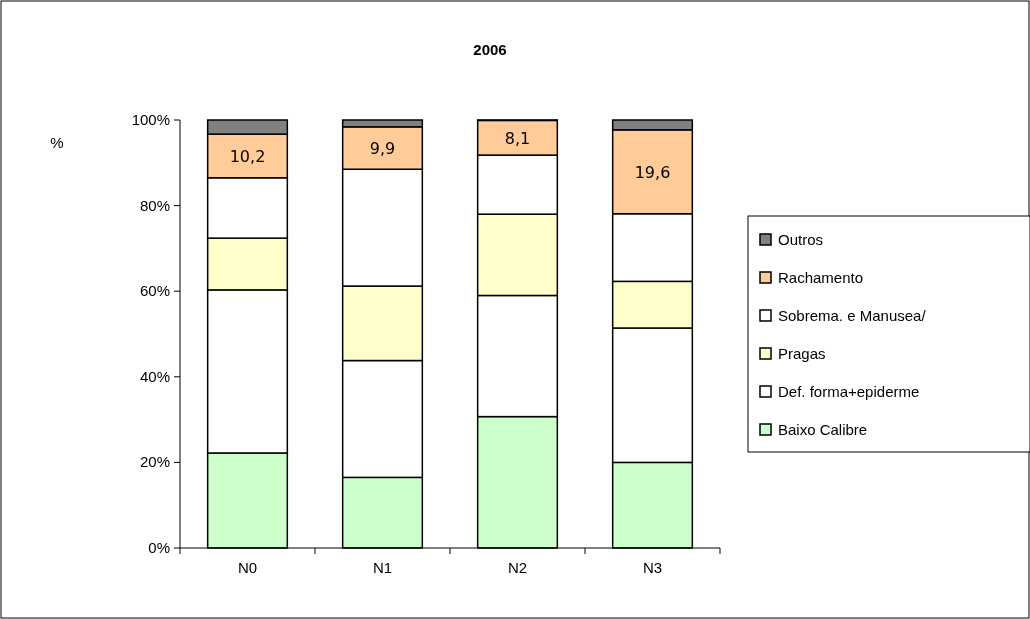  Describe the element at coordinates (154, 376) in the screenshot. I see `y-tick-label: 40%` at that location.